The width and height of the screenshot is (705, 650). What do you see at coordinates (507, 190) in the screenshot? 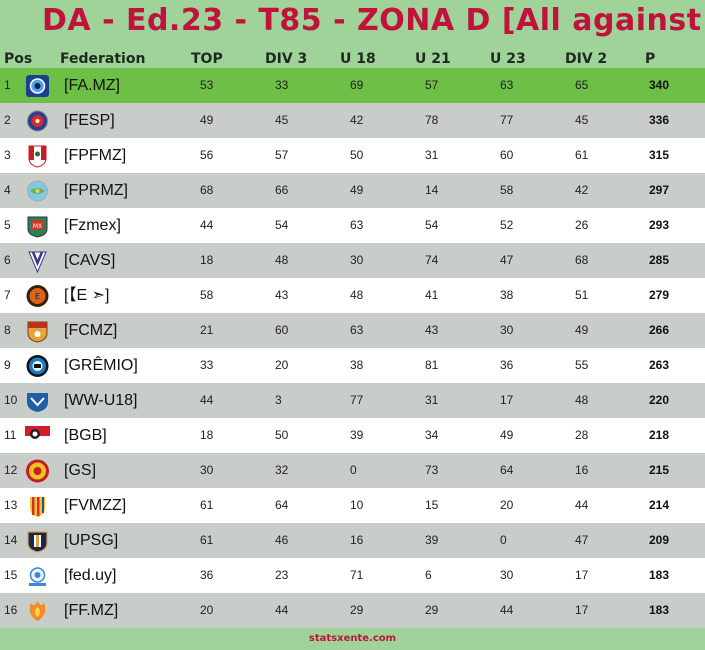
I see `u23-cell: 58` at bounding box center [507, 190].